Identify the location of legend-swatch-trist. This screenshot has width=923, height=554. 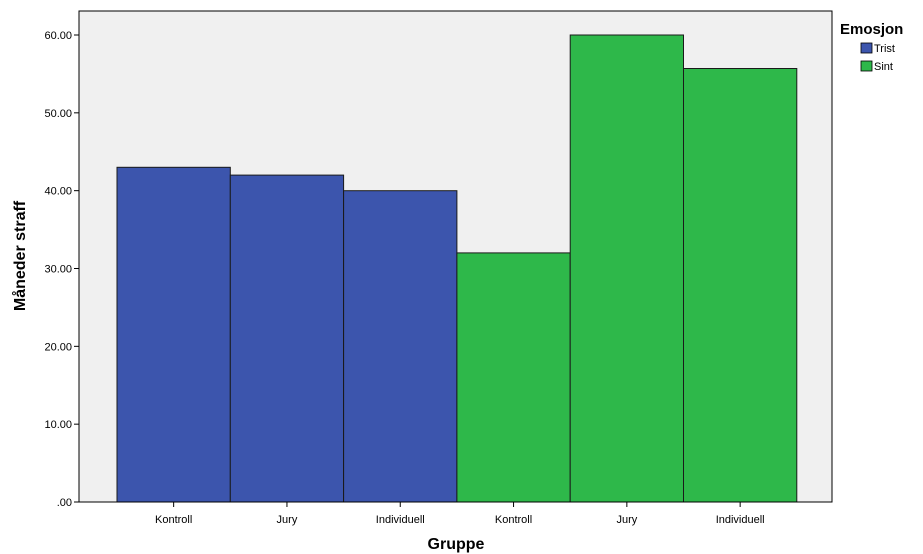
(866, 48).